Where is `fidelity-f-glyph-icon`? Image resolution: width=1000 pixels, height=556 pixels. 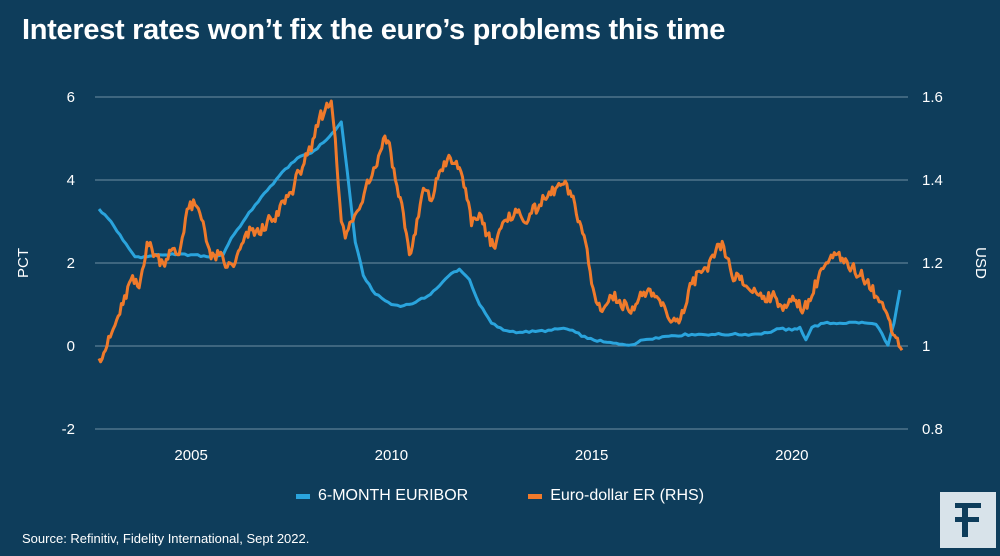
fidelity-f-glyph-icon is located at coordinates (968, 520).